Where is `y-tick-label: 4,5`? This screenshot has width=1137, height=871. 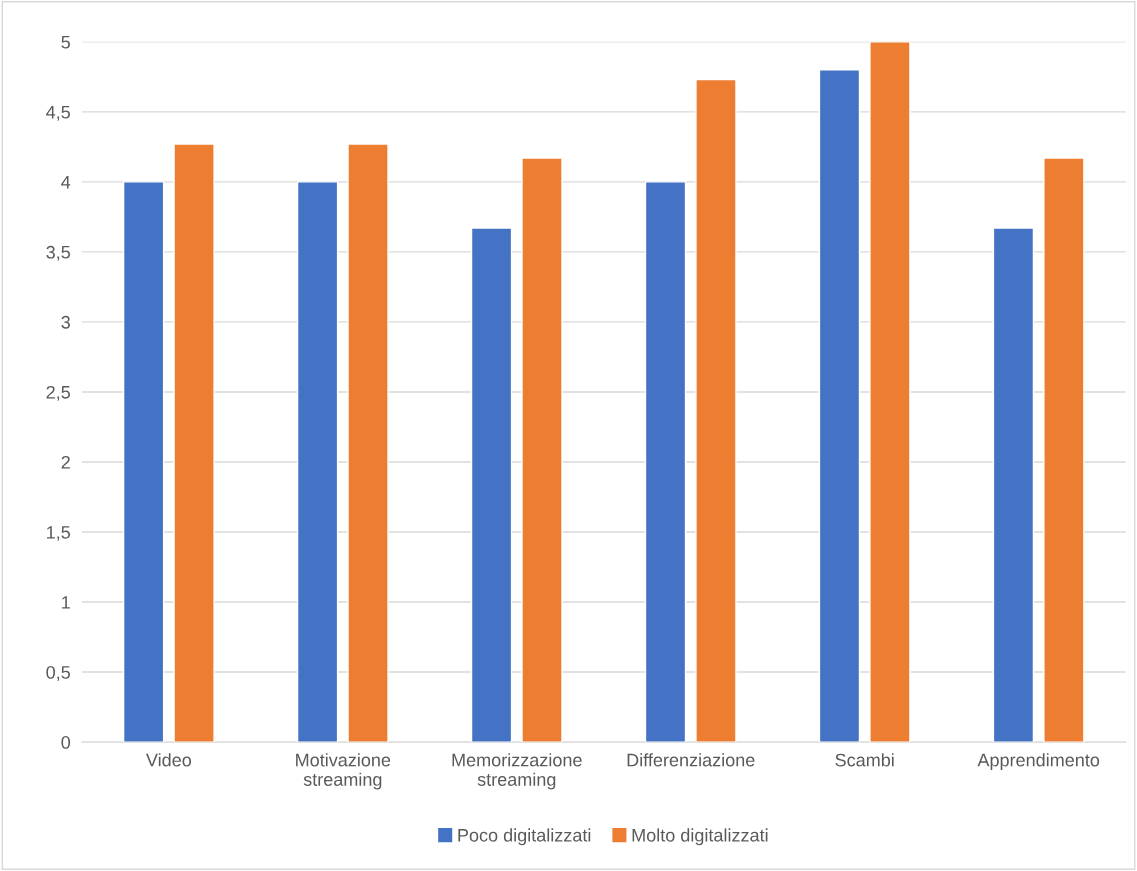 y-tick-label: 4,5 is located at coordinates (58, 113).